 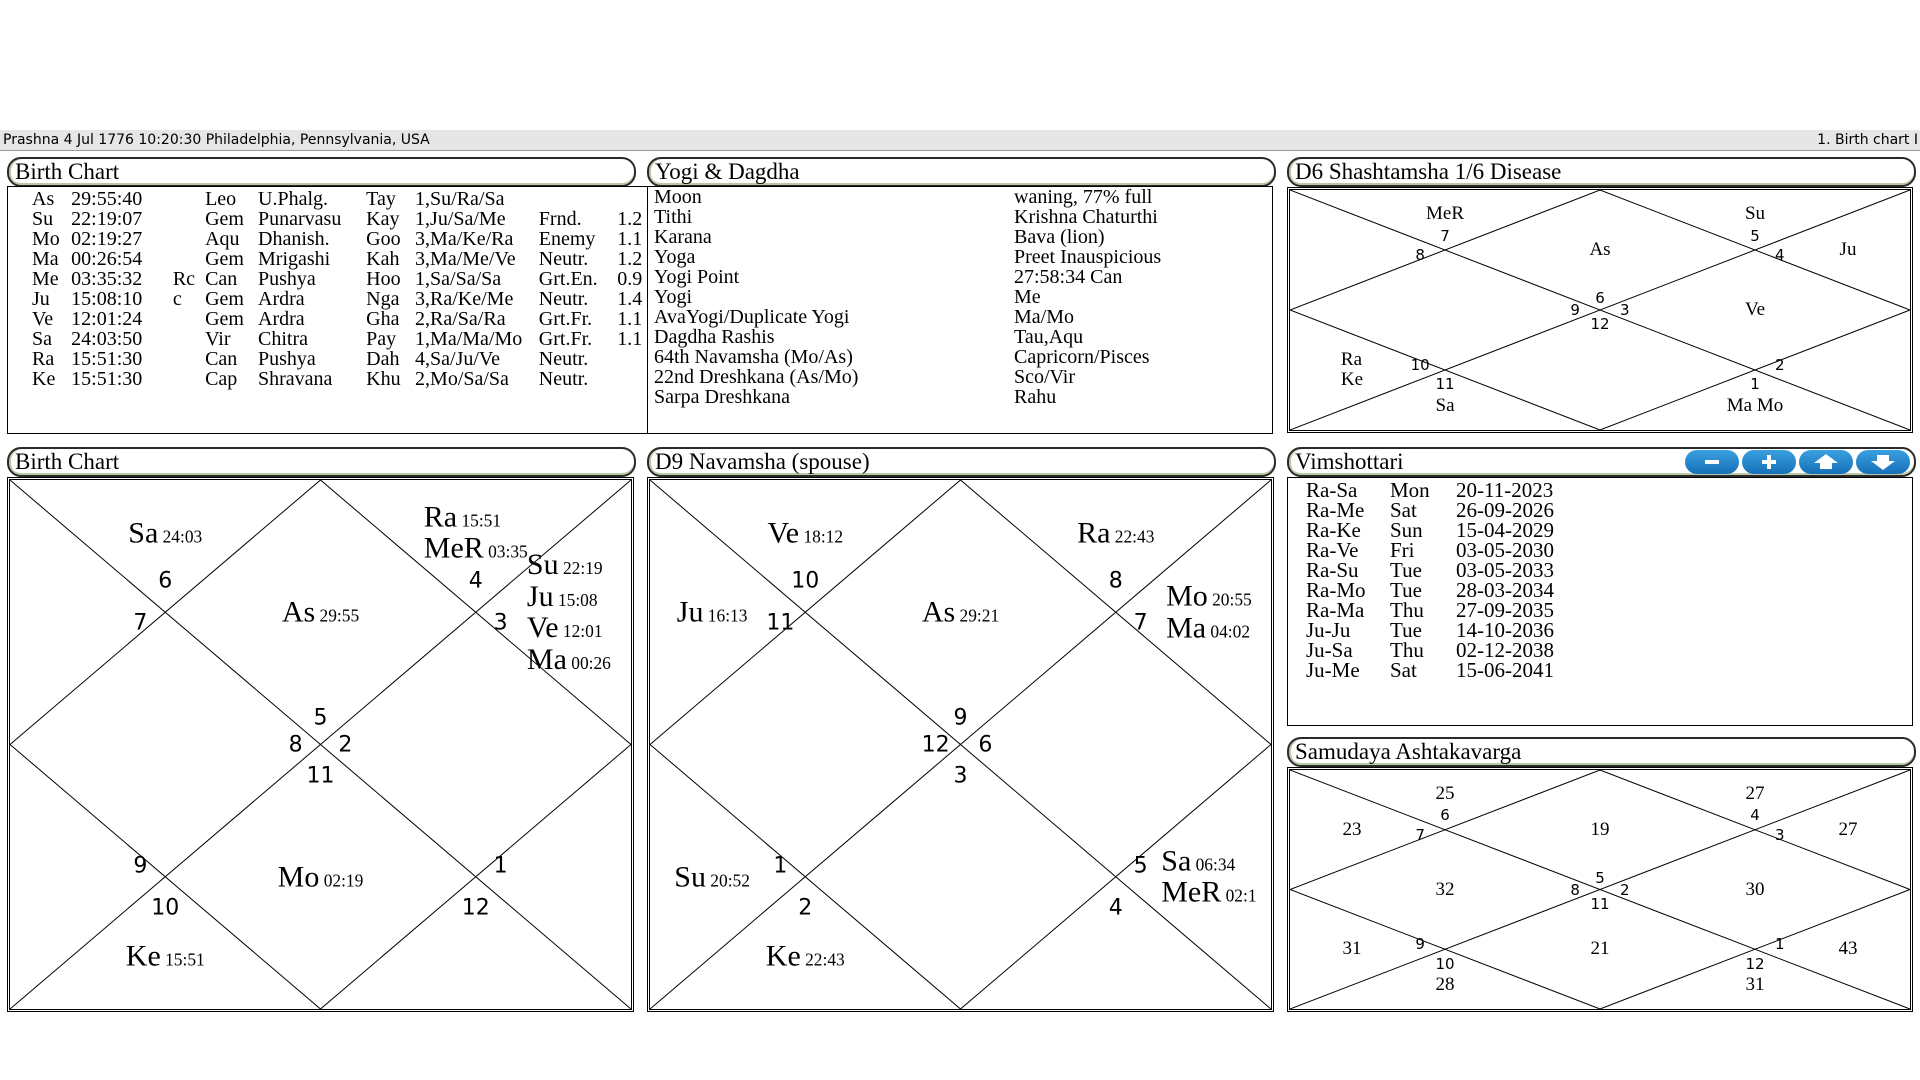 What do you see at coordinates (954, 217) in the screenshot?
I see `yogi-row: Tithi Krishna Chaturthi` at bounding box center [954, 217].